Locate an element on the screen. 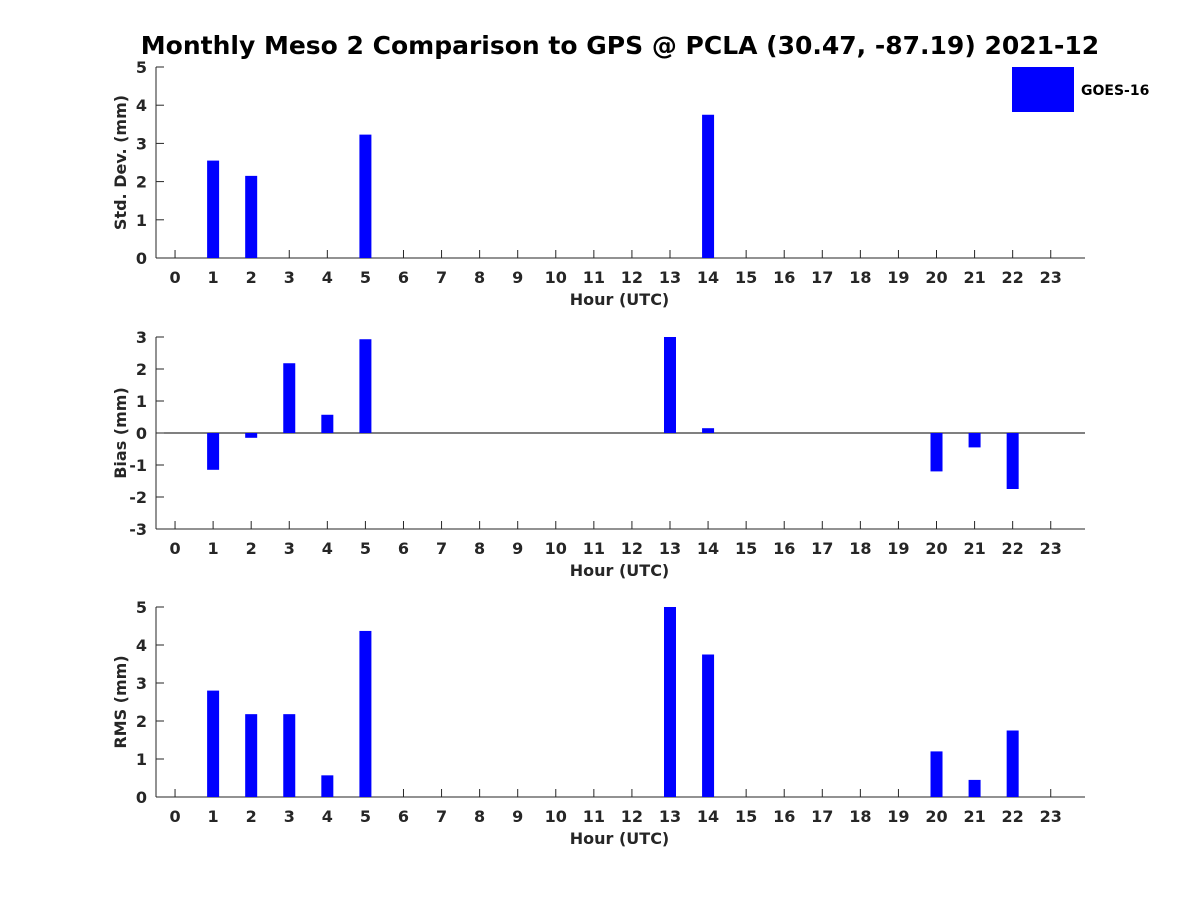 This screenshot has width=1200, height=900. y-tick-label: -3 is located at coordinates (138, 529).